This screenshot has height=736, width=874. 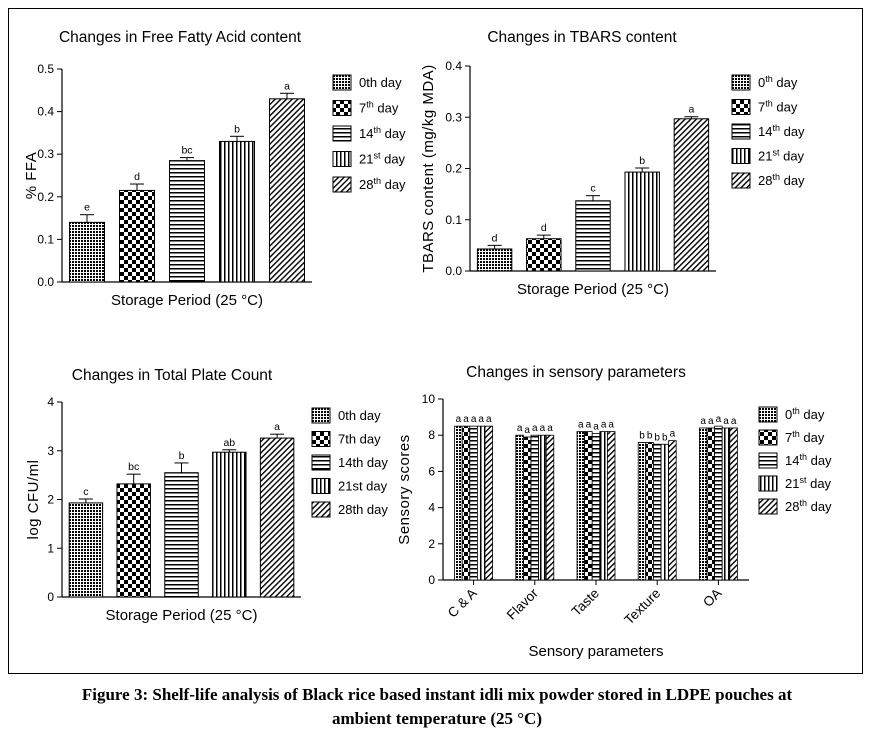 What do you see at coordinates (50, 597) in the screenshot?
I see `chart-2-y-tick-label: 0` at bounding box center [50, 597].